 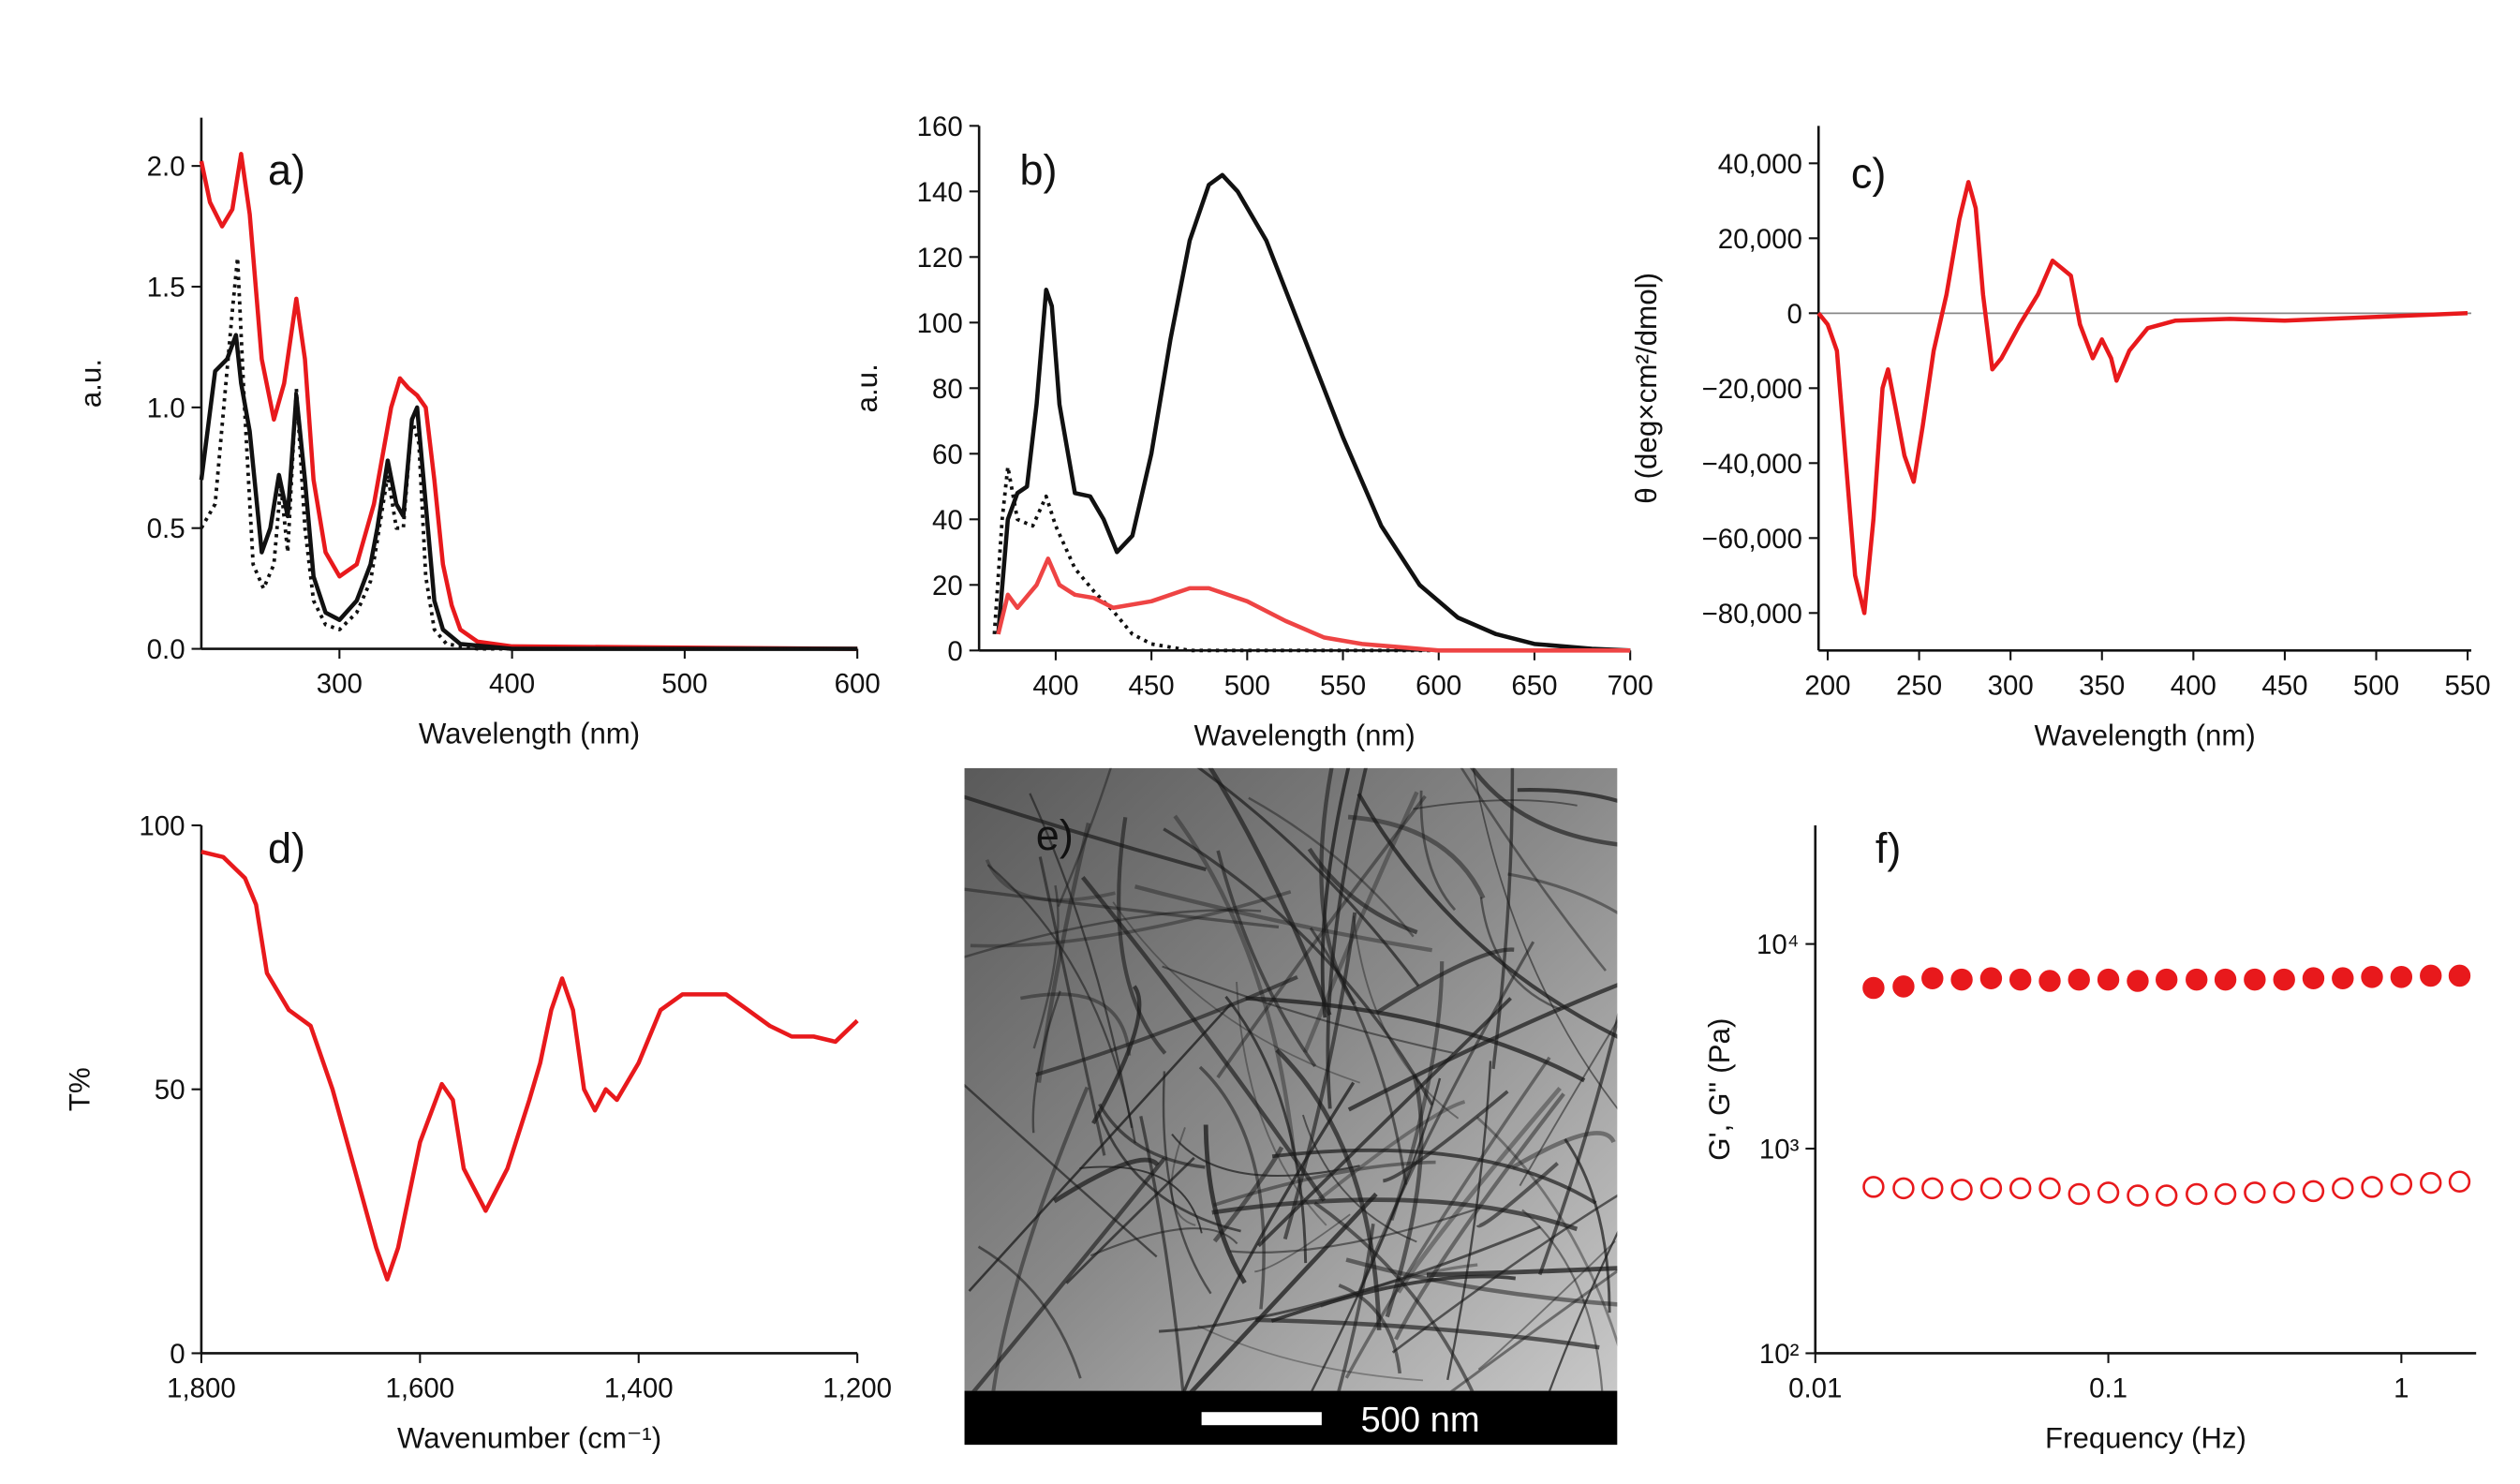 What do you see at coordinates (166, 167) in the screenshot?
I see `y-tick-label: 2.0` at bounding box center [166, 167].